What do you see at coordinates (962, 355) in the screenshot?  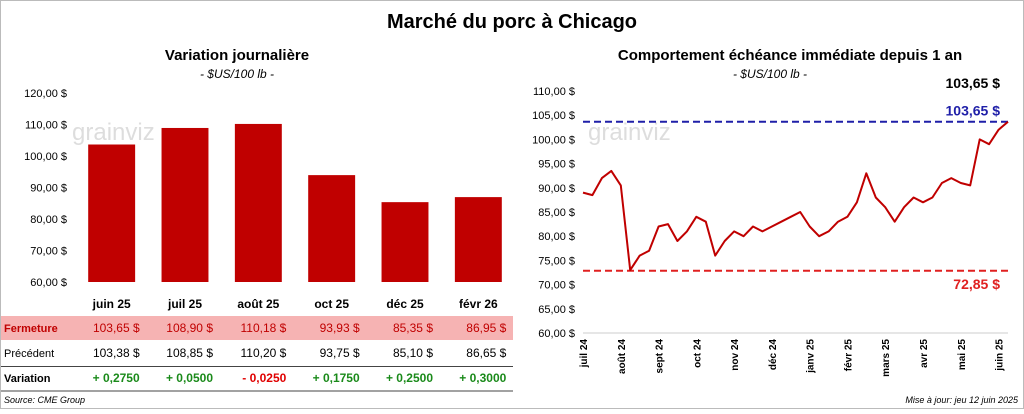 I see `x-tick-label: mai 25` at bounding box center [962, 355].